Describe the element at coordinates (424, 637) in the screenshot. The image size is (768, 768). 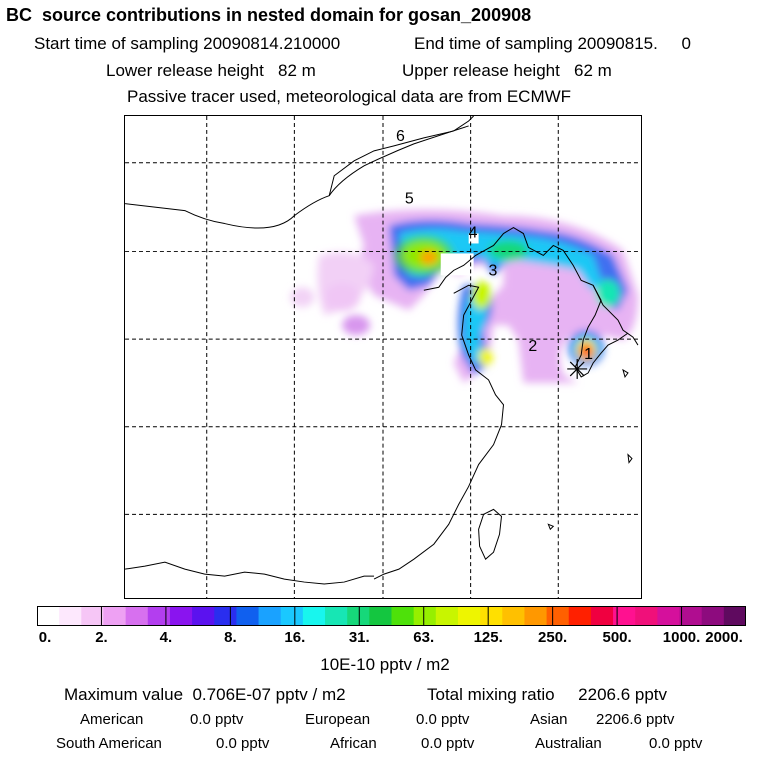
I see `colorbar-tick-label: 63.` at that location.